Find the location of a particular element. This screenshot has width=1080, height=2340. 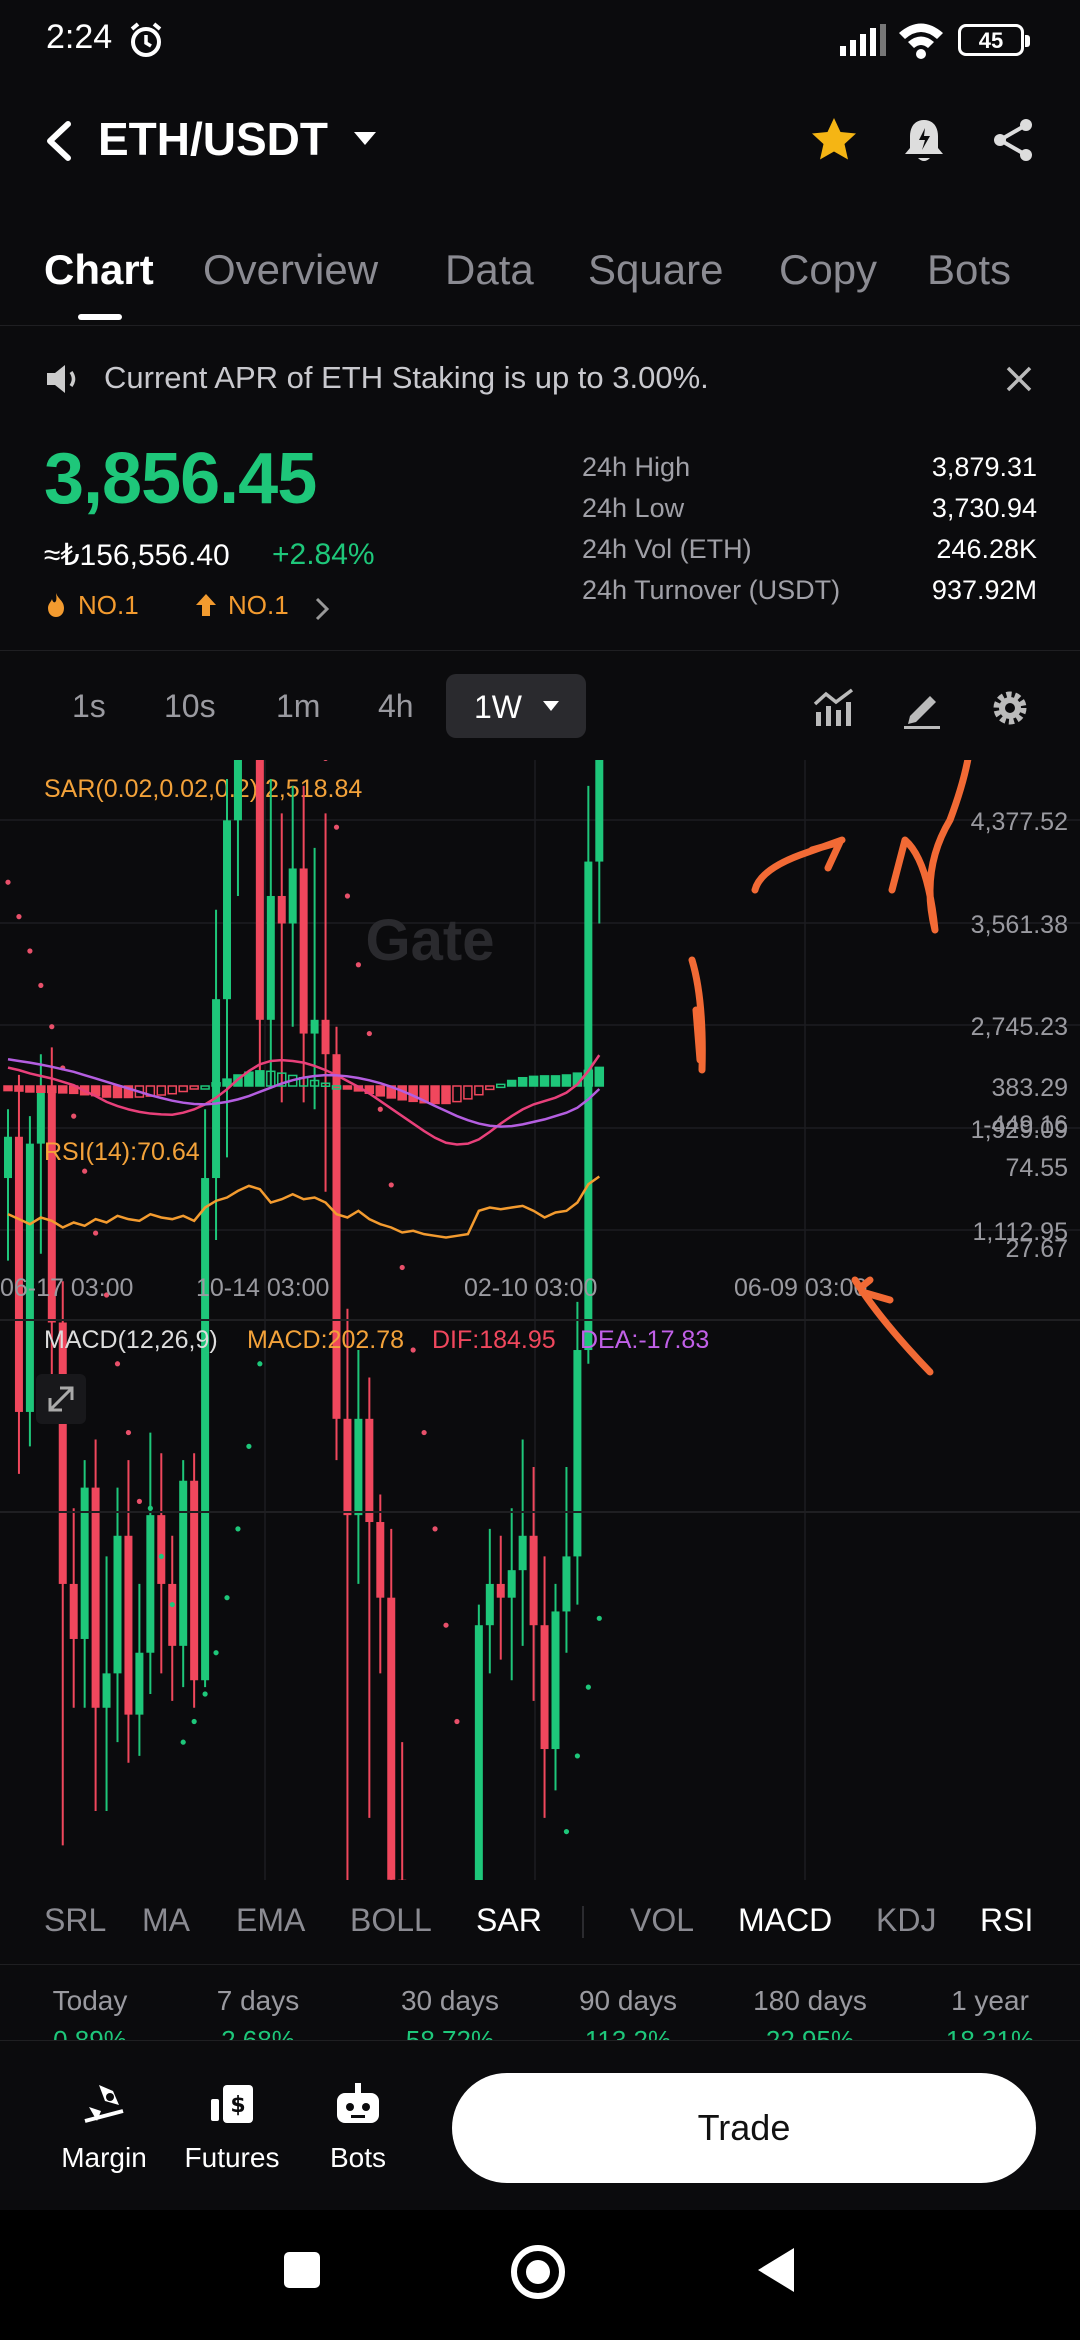

indicator-srl: SRL is located at coordinates (75, 1920).